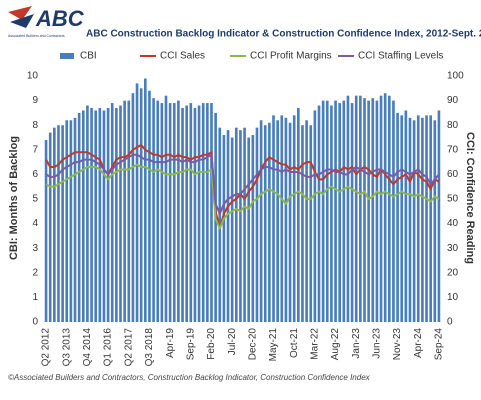 Image resolution: width=481 pixels, height=400 pixels. I want to click on x-tick-label: Oct-21, so click(294, 343).